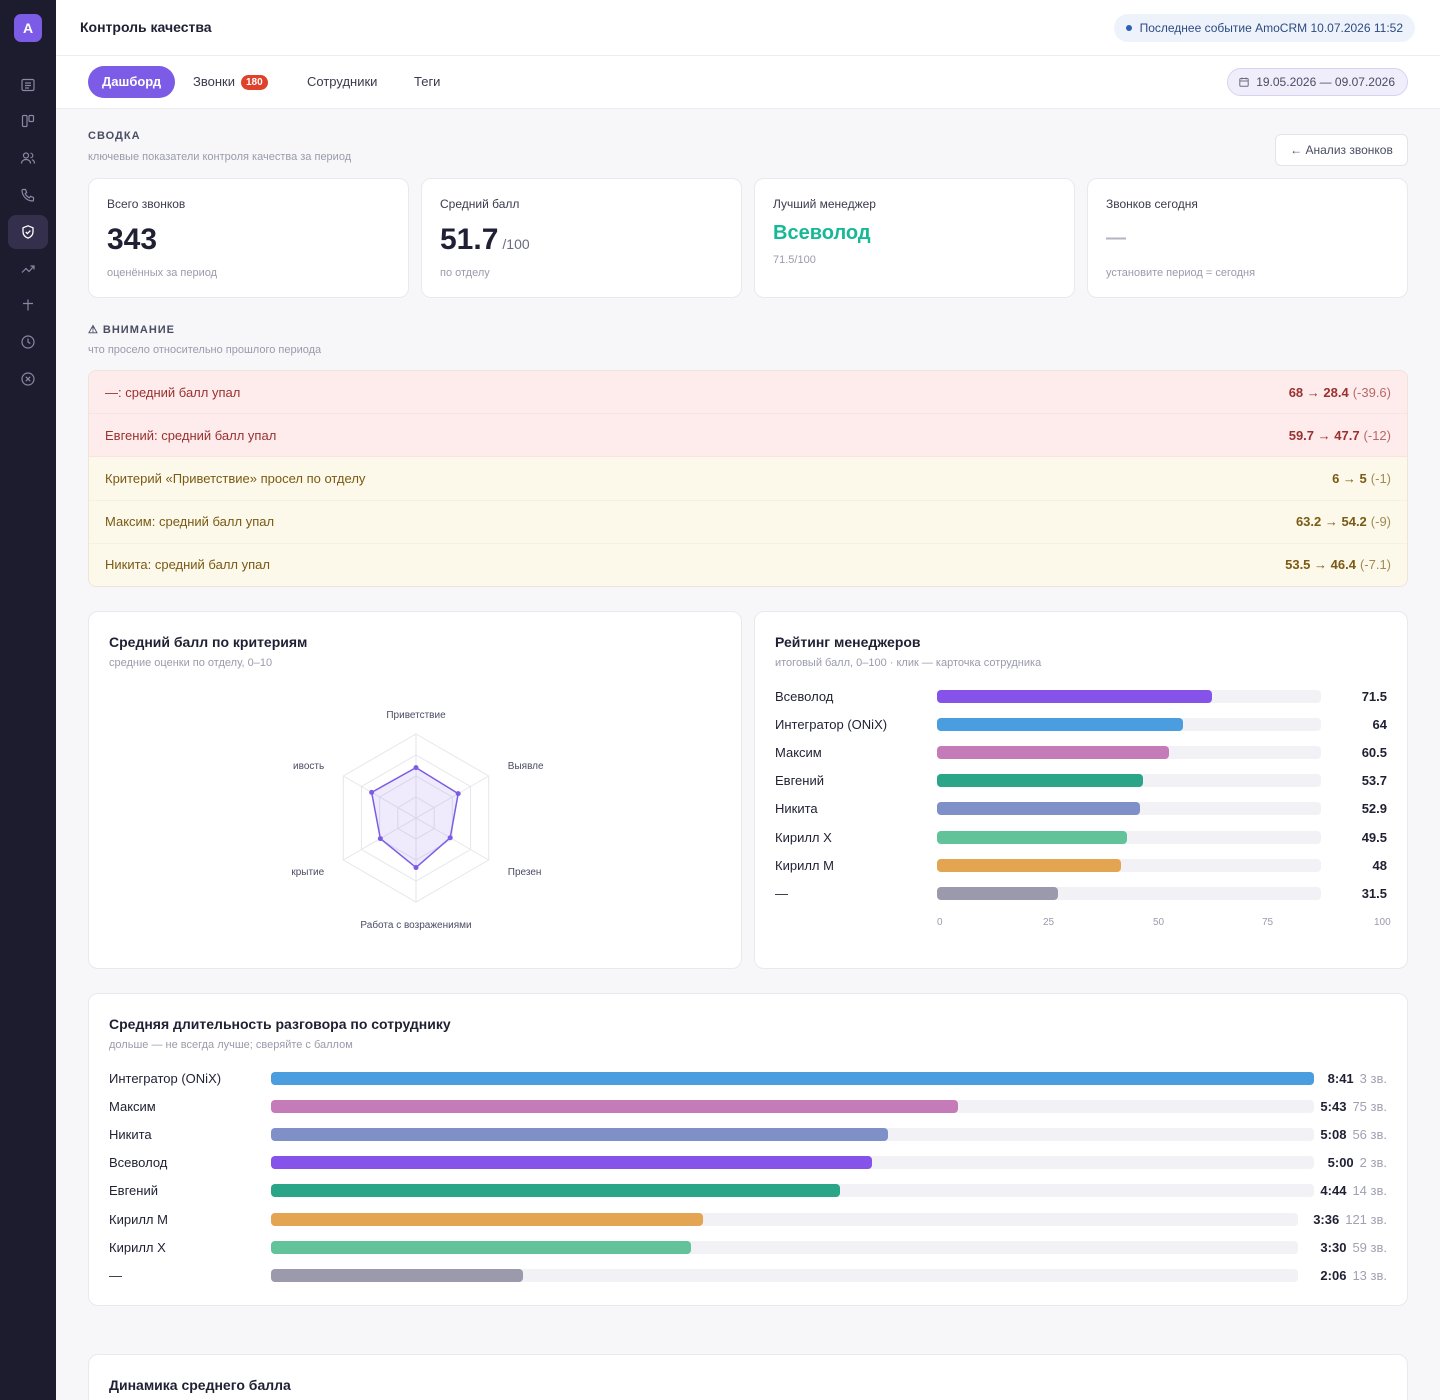 Image resolution: width=1440 pixels, height=1400 pixels. Describe the element at coordinates (28, 379) in the screenshot. I see `close-circle-icon` at that location.